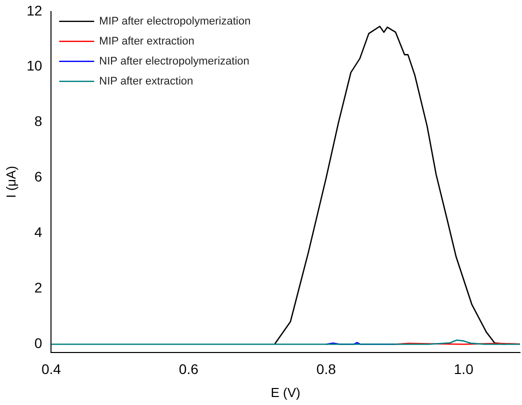 The height and width of the screenshot is (405, 522). What do you see at coordinates (34, 66) in the screenshot?
I see `y-tick-label: 10` at bounding box center [34, 66].